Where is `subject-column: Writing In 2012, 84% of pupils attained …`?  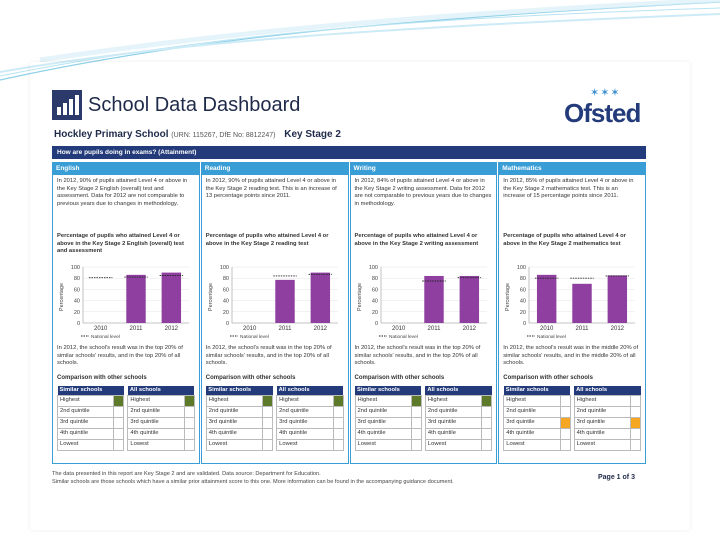 subject-column: Writing In 2012, 84% of pupils attained … is located at coordinates (423, 313).